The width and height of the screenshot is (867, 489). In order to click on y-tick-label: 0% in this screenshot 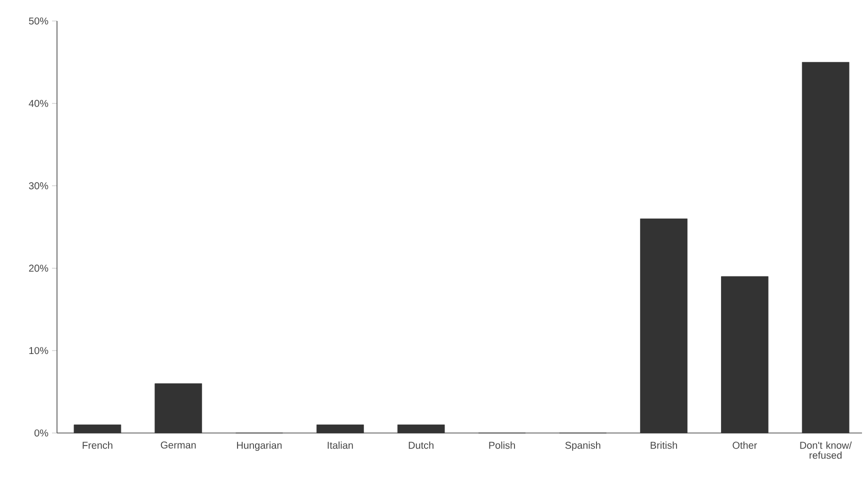, I will do `click(41, 433)`.